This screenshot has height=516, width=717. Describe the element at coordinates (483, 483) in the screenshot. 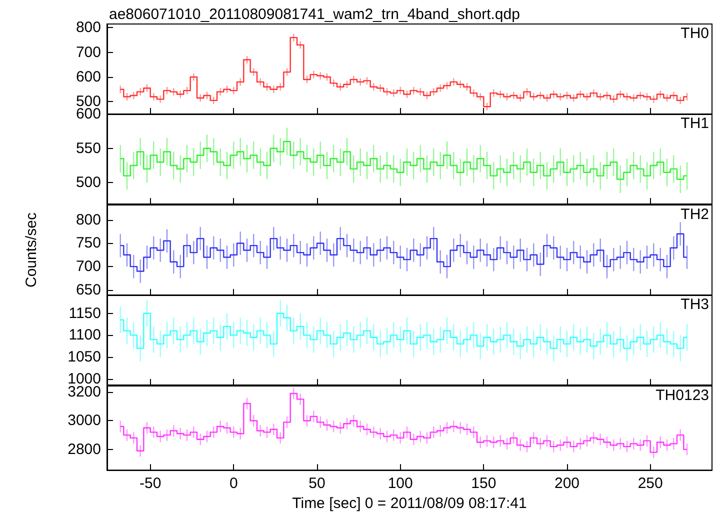

I see `x-tick-label: 150` at that location.